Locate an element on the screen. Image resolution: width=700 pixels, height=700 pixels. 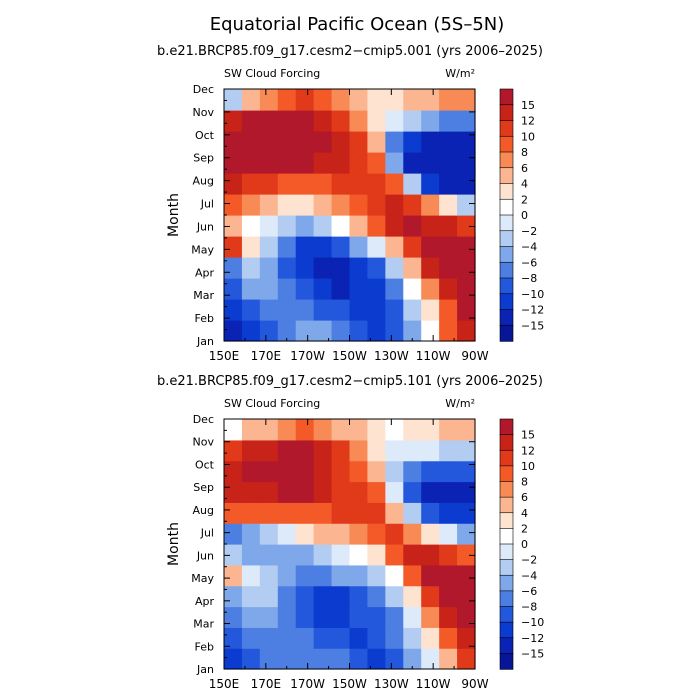
x-tick-label-170e: 170E is located at coordinates (266, 684).